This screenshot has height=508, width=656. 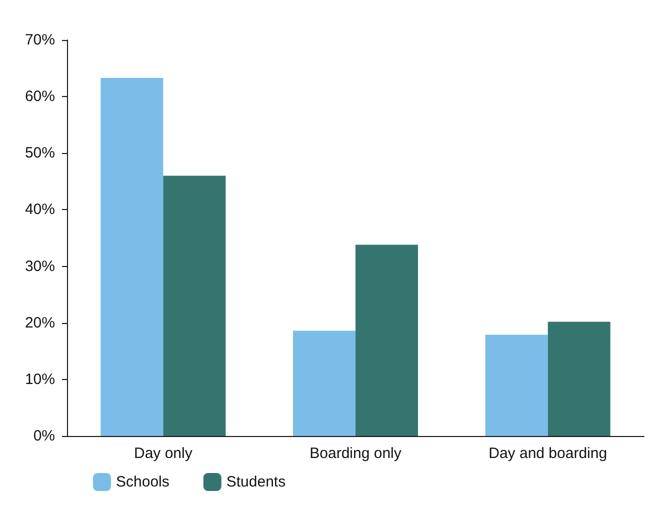 What do you see at coordinates (39, 153) in the screenshot?
I see `y-tick-label: 50%` at bounding box center [39, 153].